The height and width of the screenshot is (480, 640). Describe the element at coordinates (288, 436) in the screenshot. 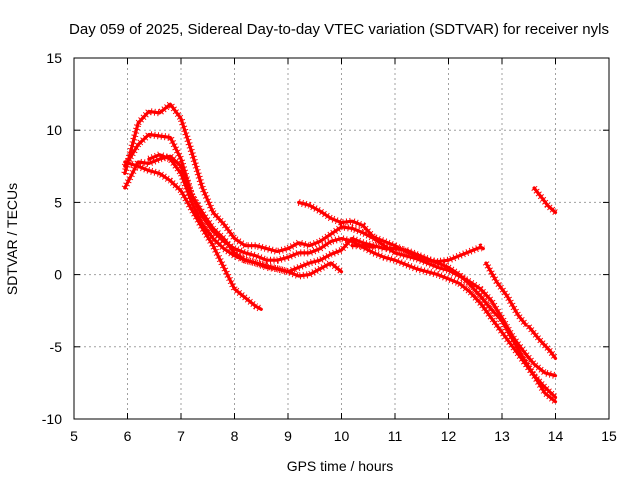

I see `x-tick-label: 9` at that location.